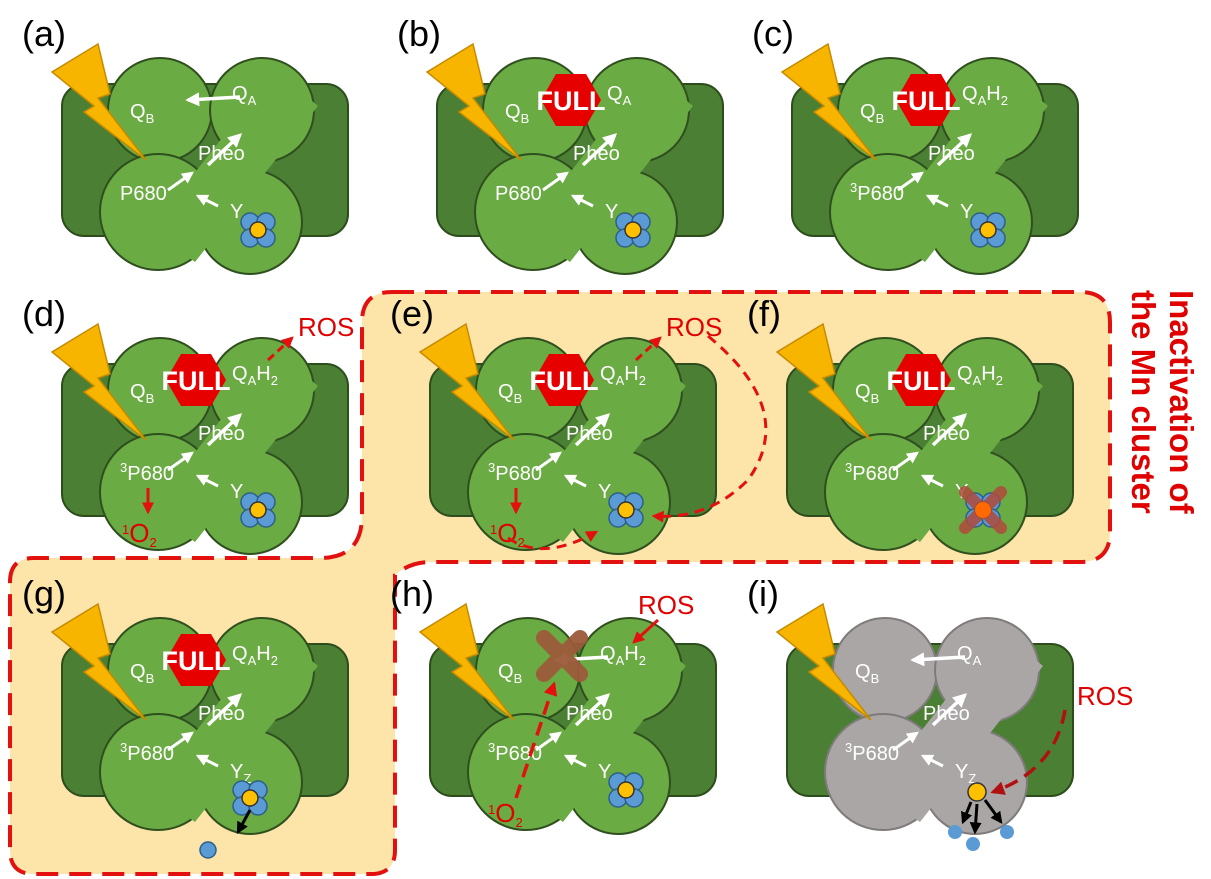 This screenshot has height=879, width=1211. What do you see at coordinates (553, 540) in the screenshot?
I see `o2-to-mn-arrow` at bounding box center [553, 540].